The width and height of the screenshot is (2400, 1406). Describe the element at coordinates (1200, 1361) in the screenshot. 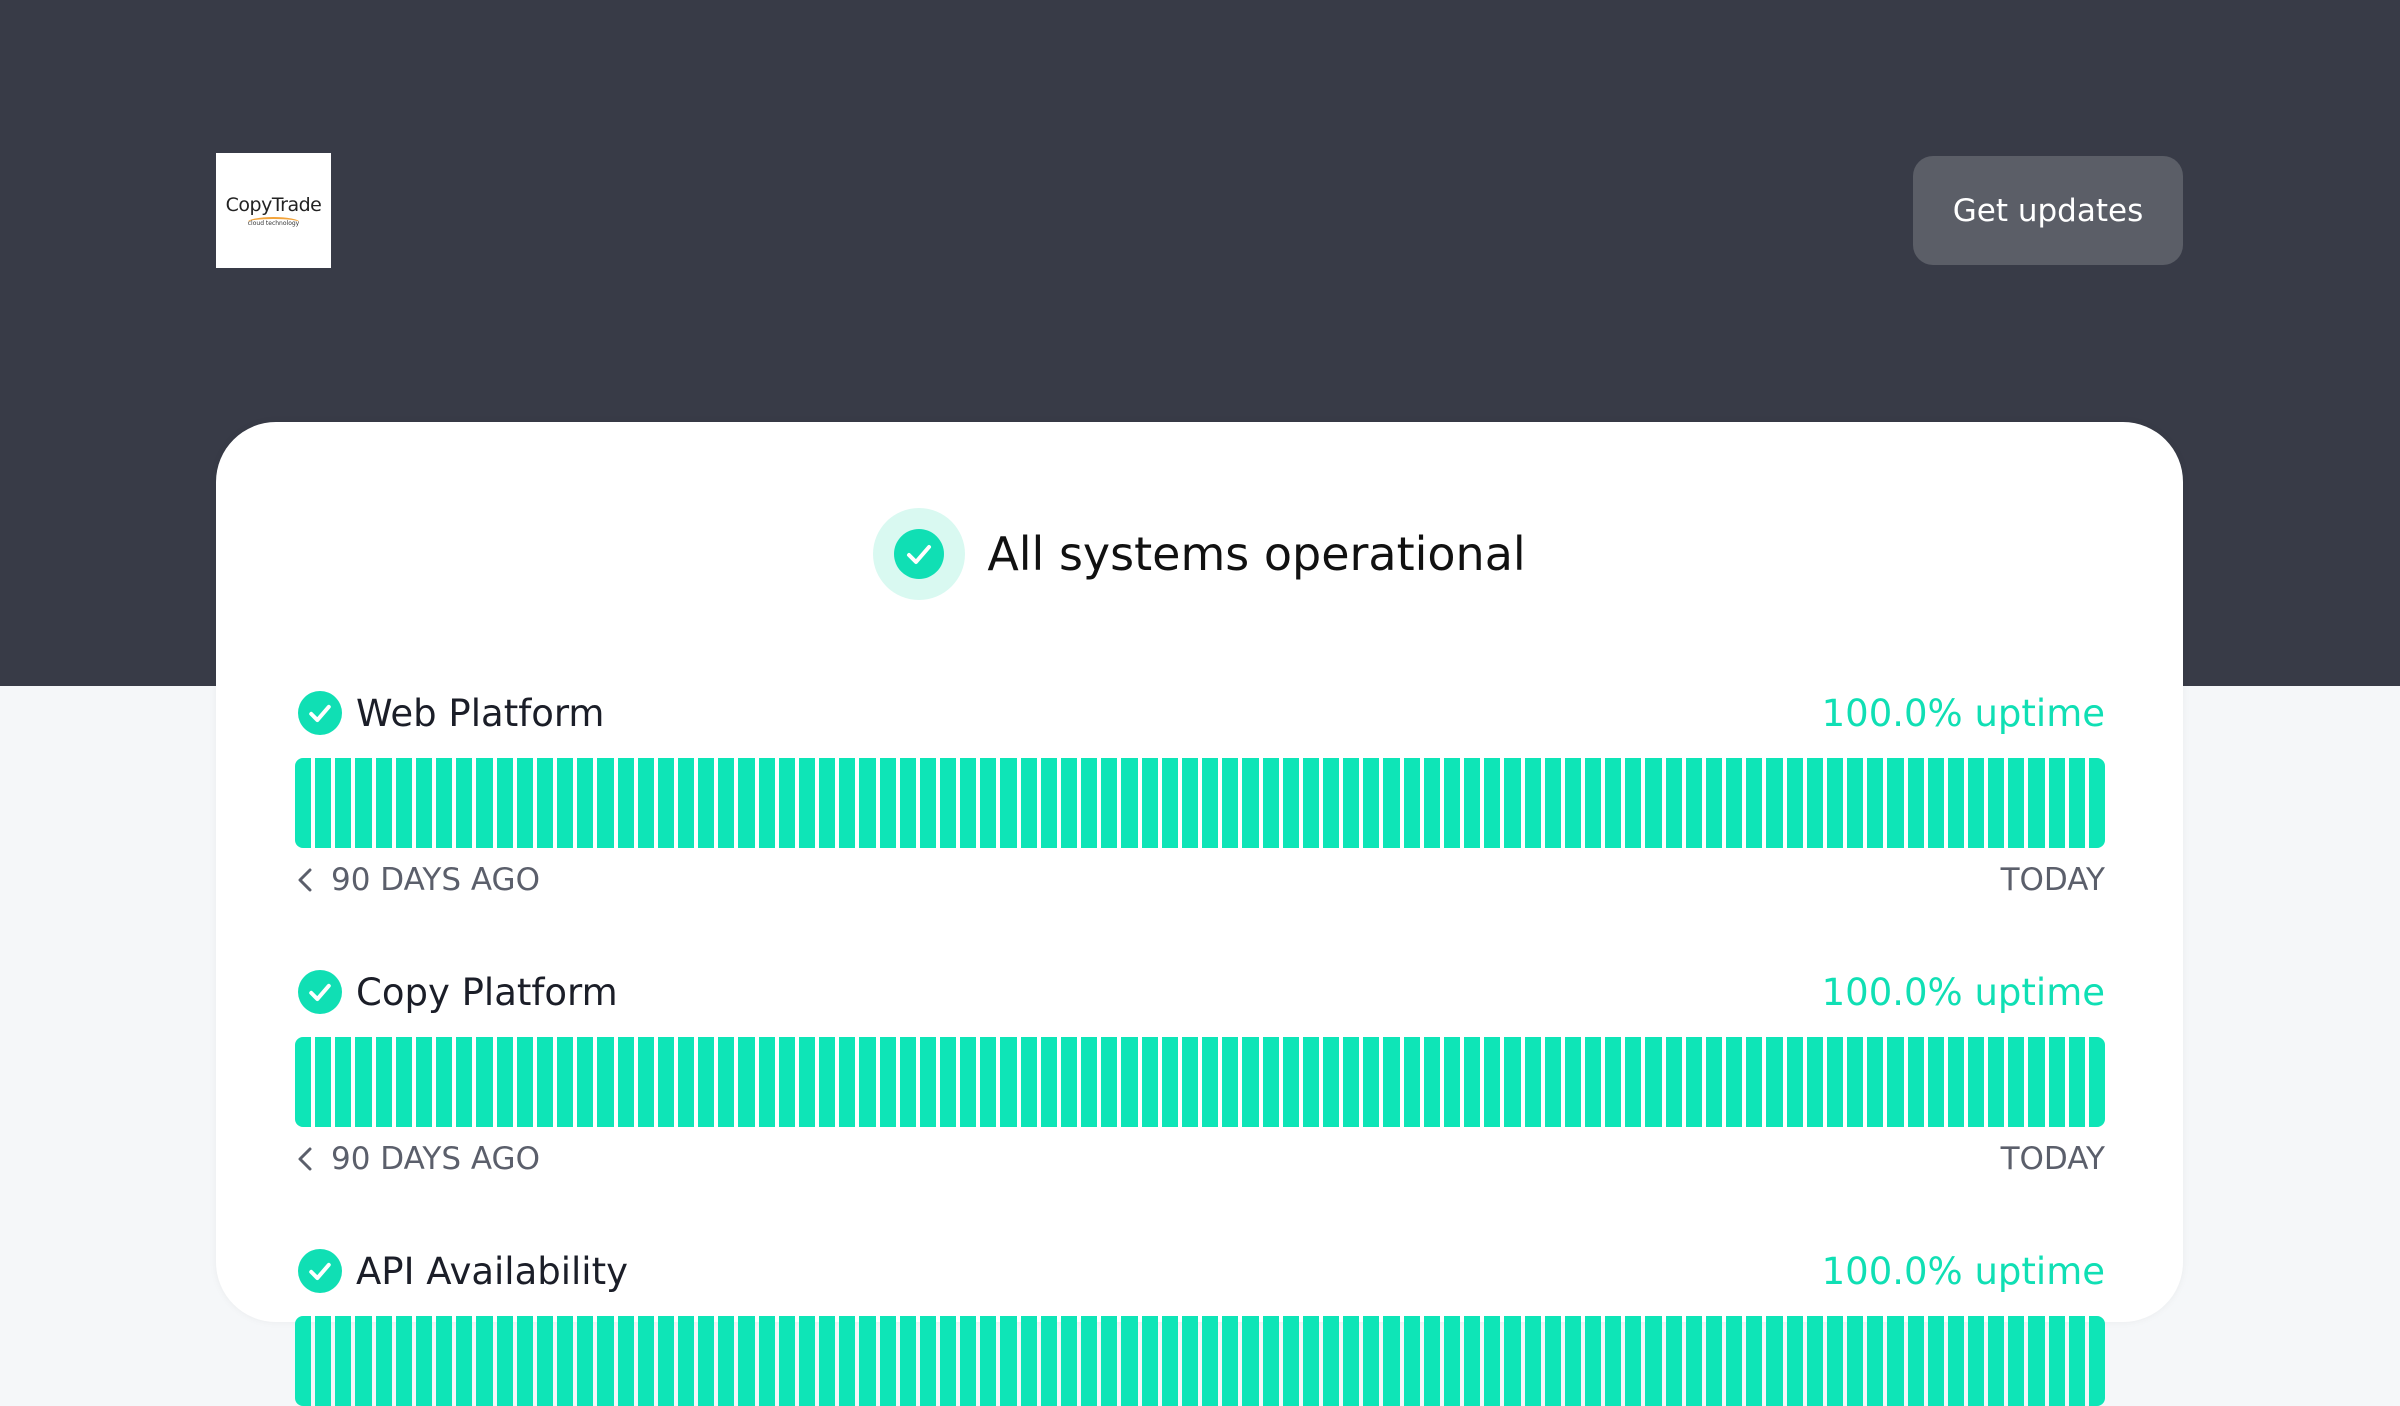

I see `uptime-bars` at that location.